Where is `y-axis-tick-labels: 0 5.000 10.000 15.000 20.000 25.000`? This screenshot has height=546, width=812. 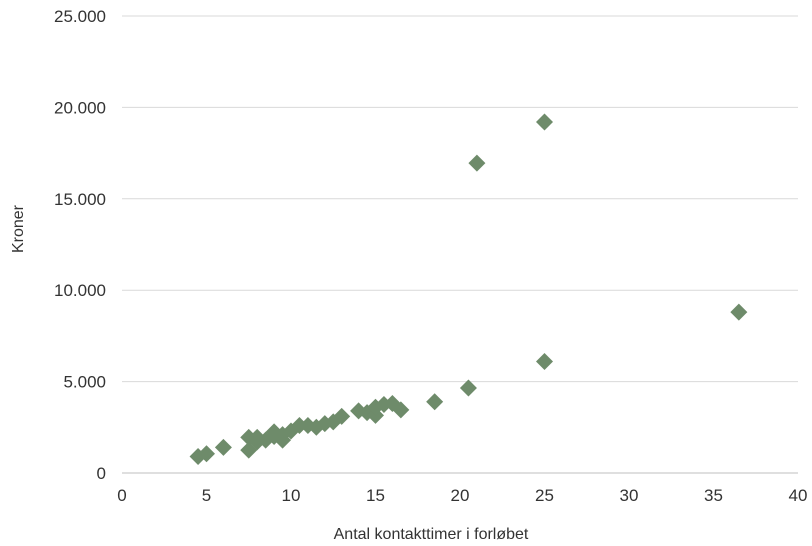 y-axis-tick-labels: 0 5.000 10.000 15.000 20.000 25.000 is located at coordinates (80, 245).